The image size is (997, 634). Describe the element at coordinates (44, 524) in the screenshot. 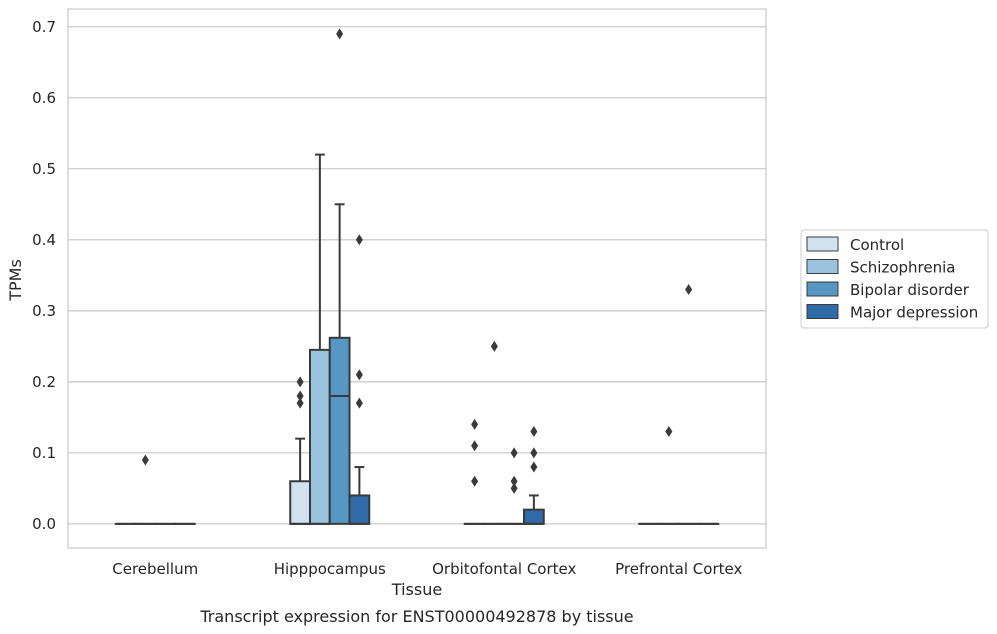

I see `y-tick-label: 0.0` at that location.